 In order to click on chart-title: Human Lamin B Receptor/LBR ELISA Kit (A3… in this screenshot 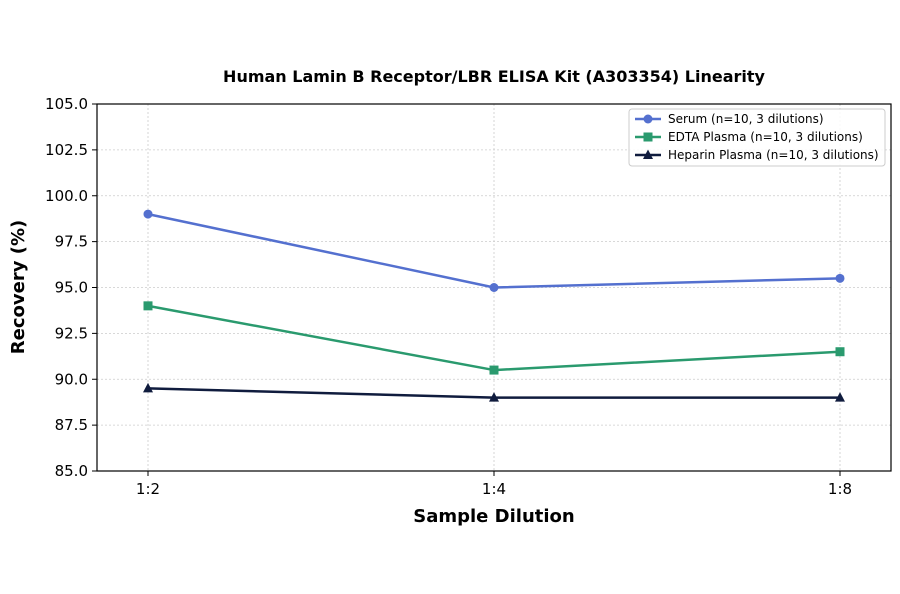, I will do `click(494, 76)`.